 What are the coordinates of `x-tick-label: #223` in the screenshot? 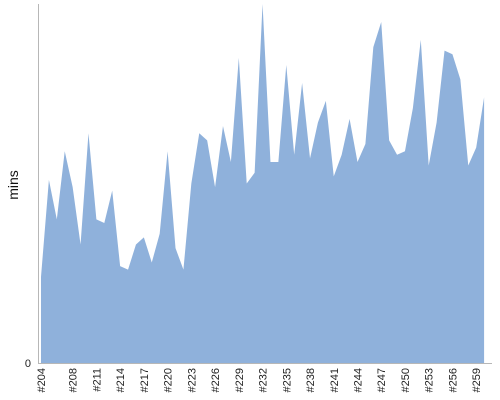 It's located at (192, 380).